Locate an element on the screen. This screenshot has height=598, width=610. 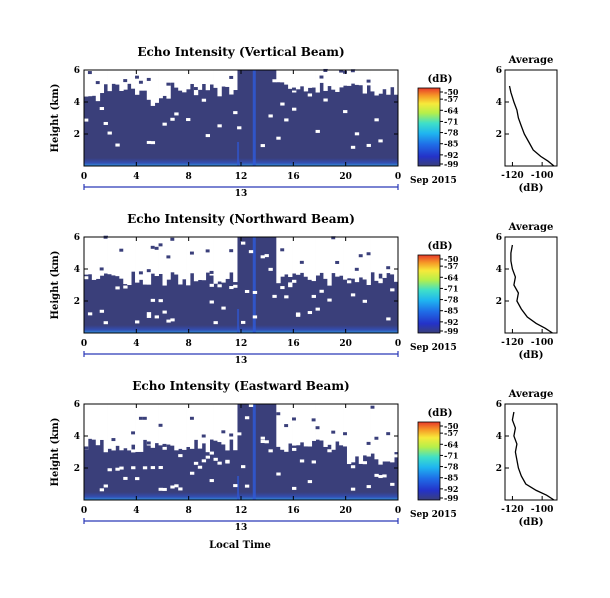
average-frame is located at coordinates (531, 118).